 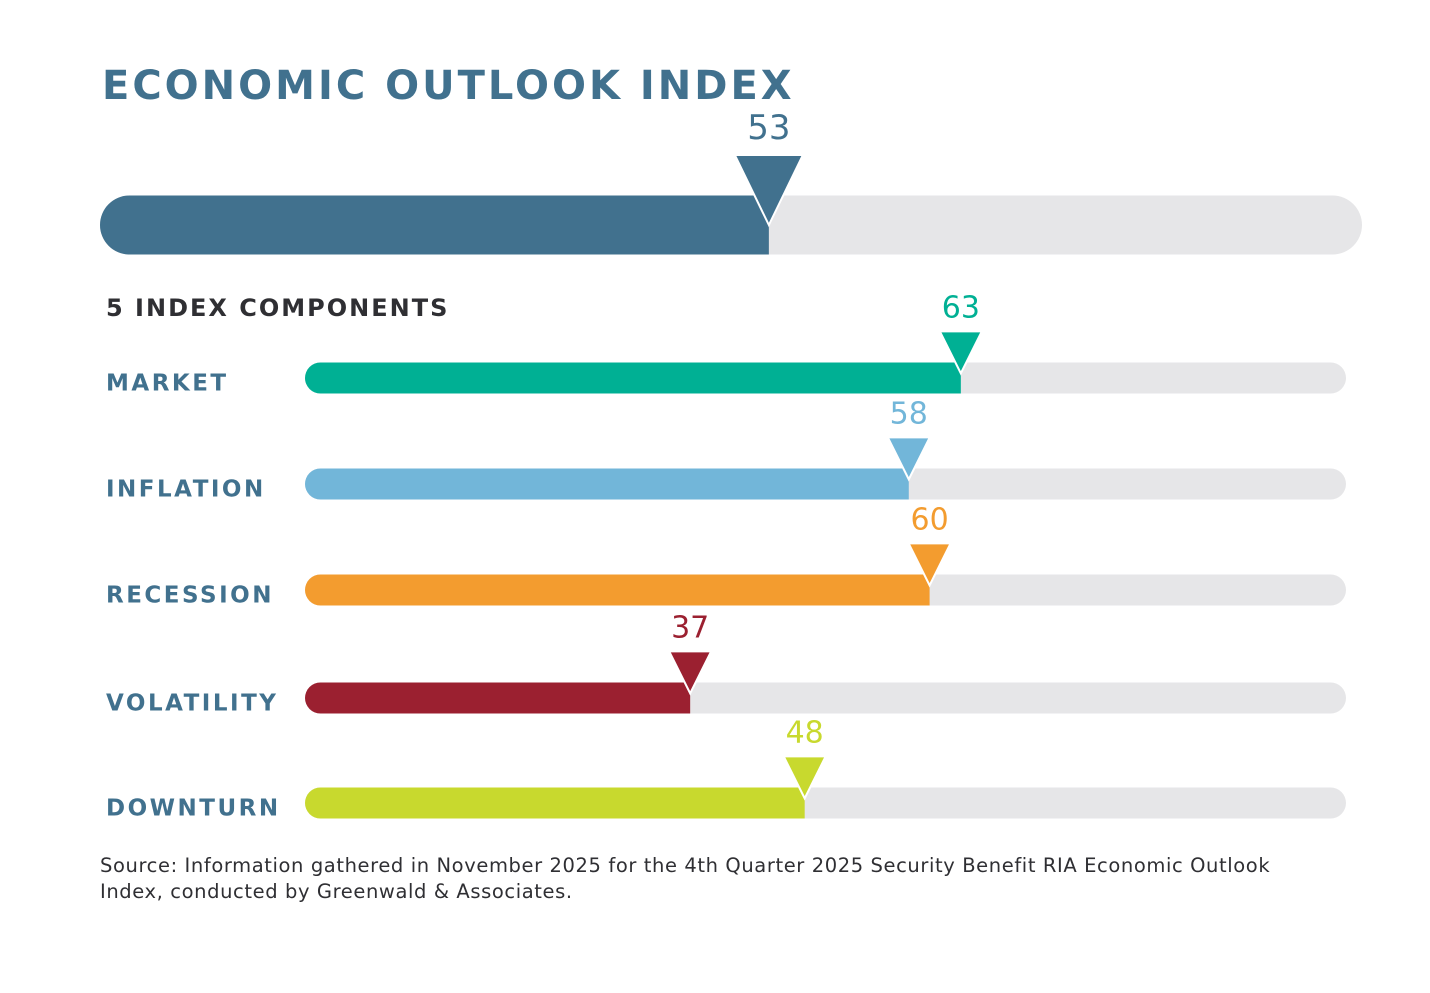 I want to click on category-label: INFLATION, so click(x=186, y=490).